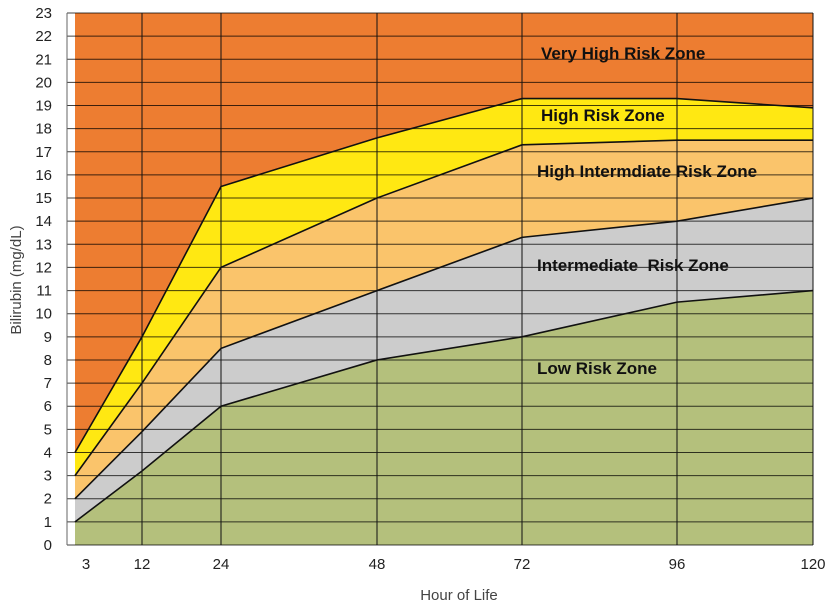 The width and height of the screenshot is (829, 607). What do you see at coordinates (44, 291) in the screenshot?
I see `y-tick-label: 11` at bounding box center [44, 291].